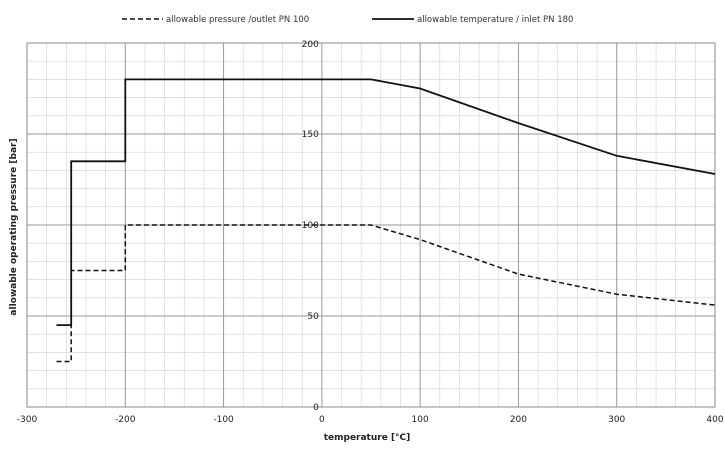 Image resolution: width=725 pixels, height=449 pixels. What do you see at coordinates (237, 20) in the screenshot?
I see `legend-label-outlet-pn100: allowable pressure /outlet PN 100` at bounding box center [237, 20].